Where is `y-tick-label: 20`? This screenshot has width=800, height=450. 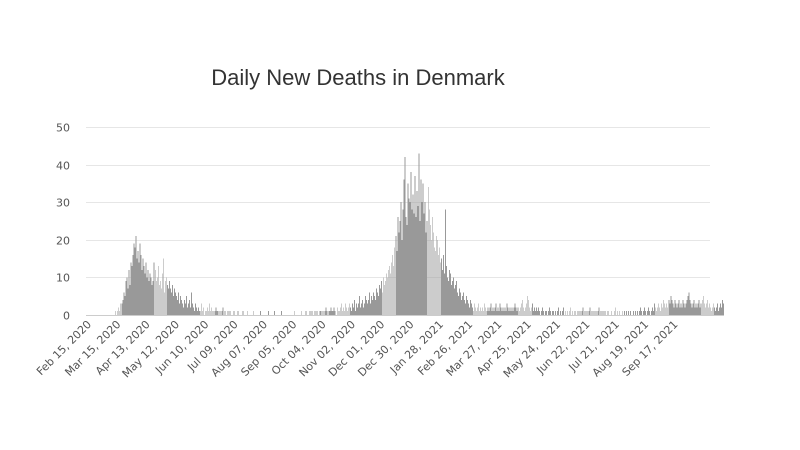
y-tick-label: 20 is located at coordinates (63, 241).